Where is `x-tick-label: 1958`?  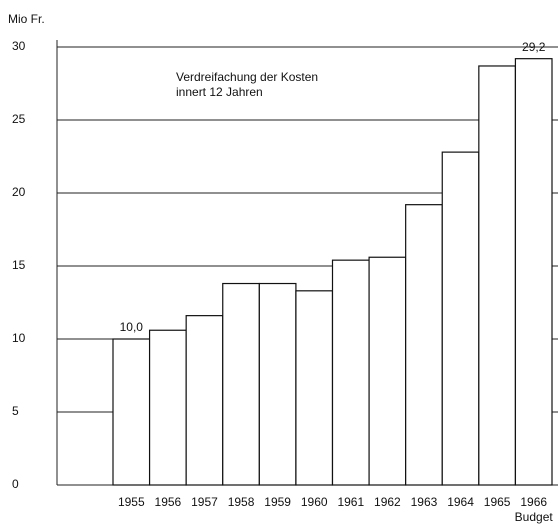
x-tick-label: 1958 is located at coordinates (241, 502).